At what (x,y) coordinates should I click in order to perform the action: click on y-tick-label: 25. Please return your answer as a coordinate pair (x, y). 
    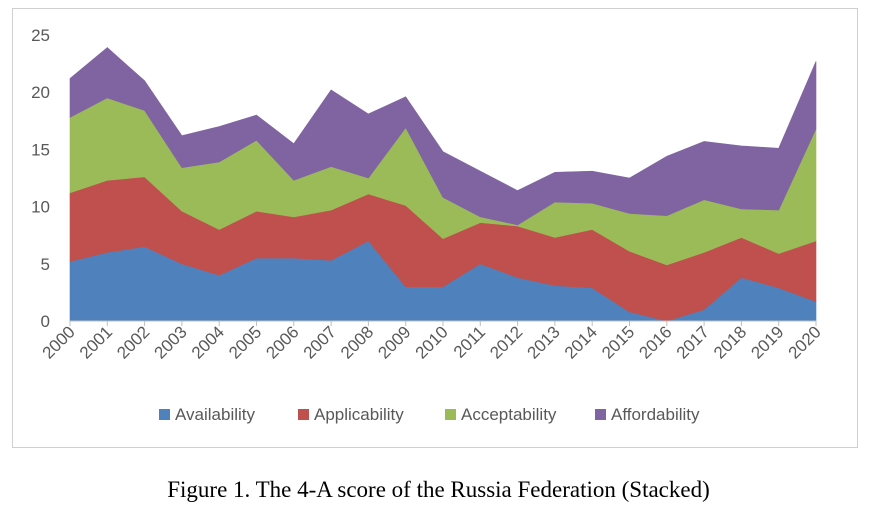
    Looking at the image, I should click on (40, 35).